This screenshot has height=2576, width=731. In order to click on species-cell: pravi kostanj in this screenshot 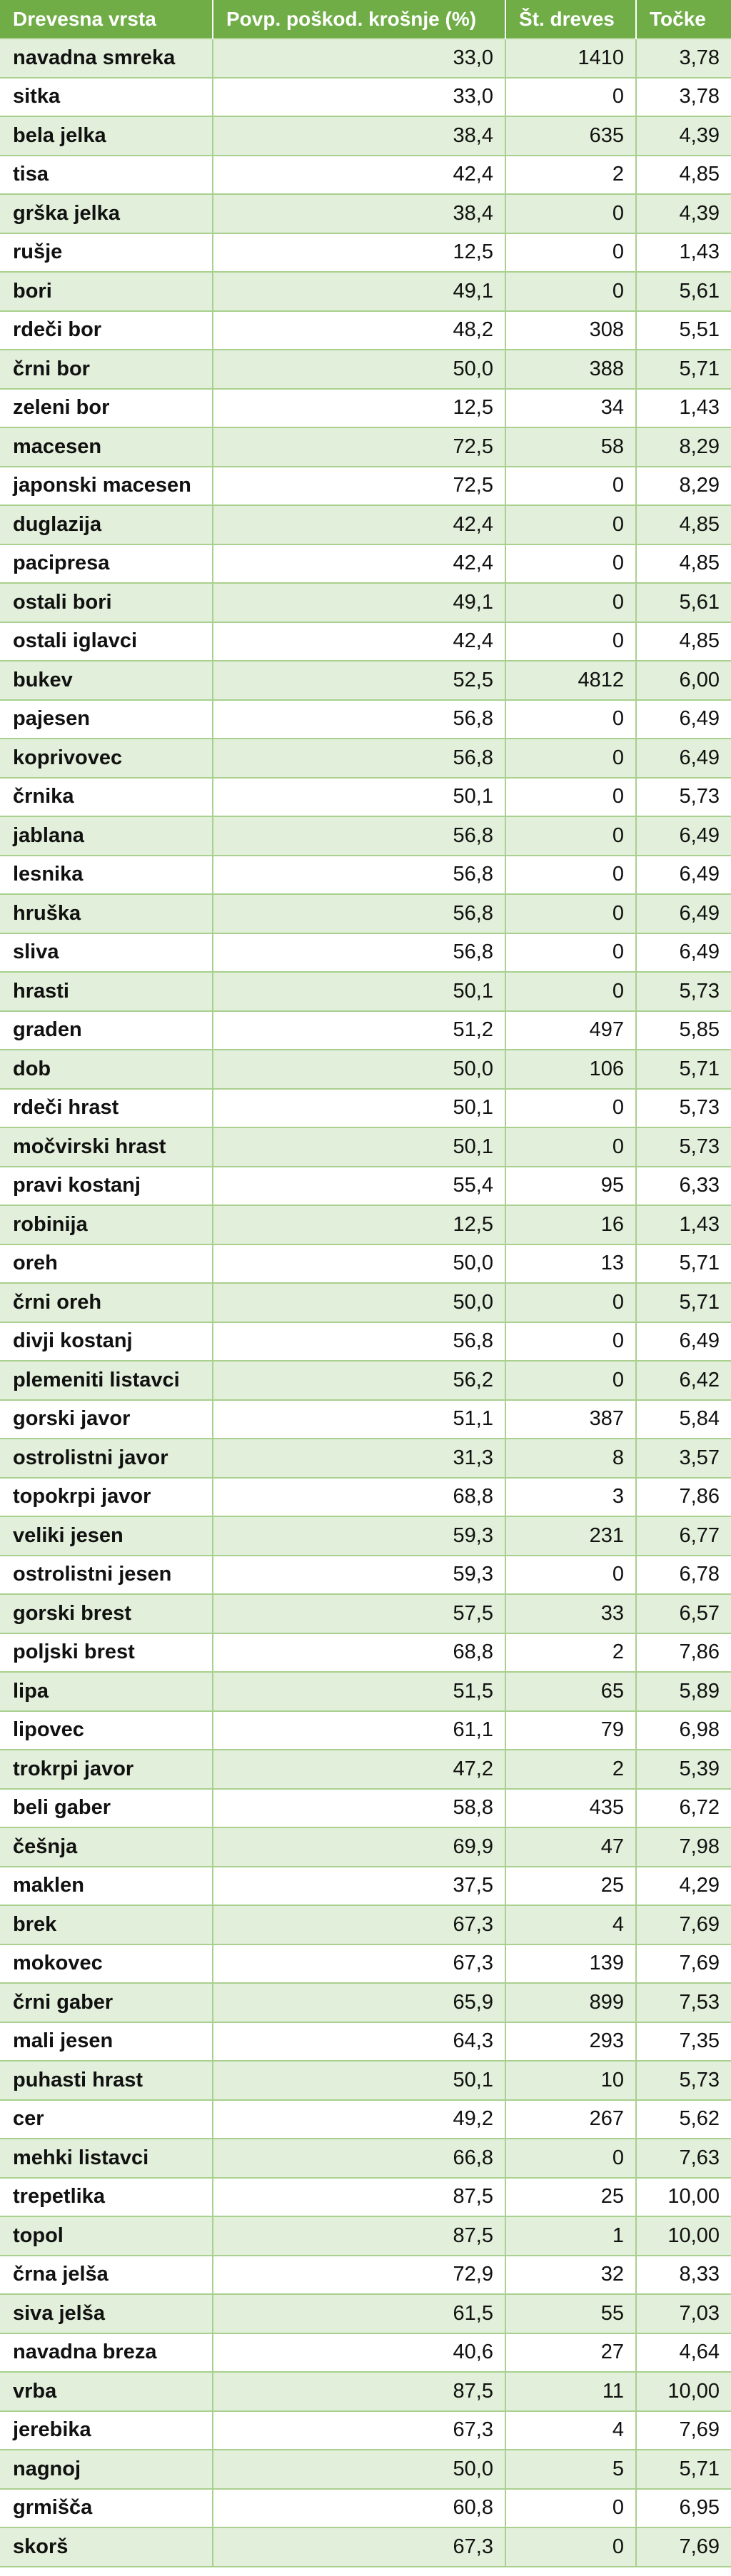, I will do `click(106, 1185)`.